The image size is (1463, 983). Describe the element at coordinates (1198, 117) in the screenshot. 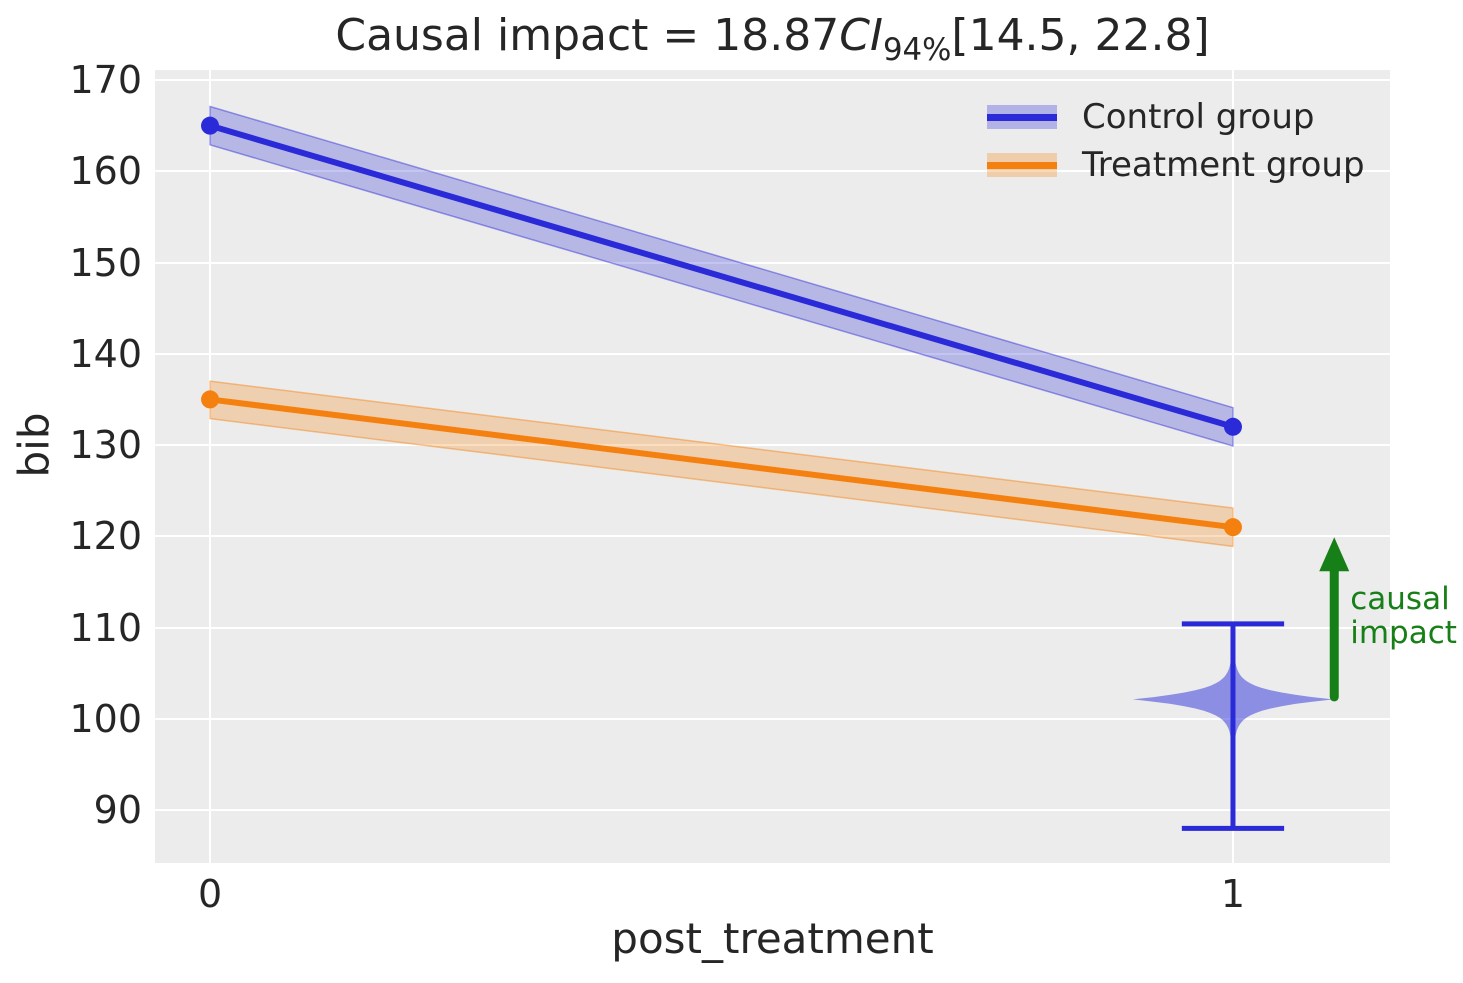

I see `legend-label-control: Control group` at that location.